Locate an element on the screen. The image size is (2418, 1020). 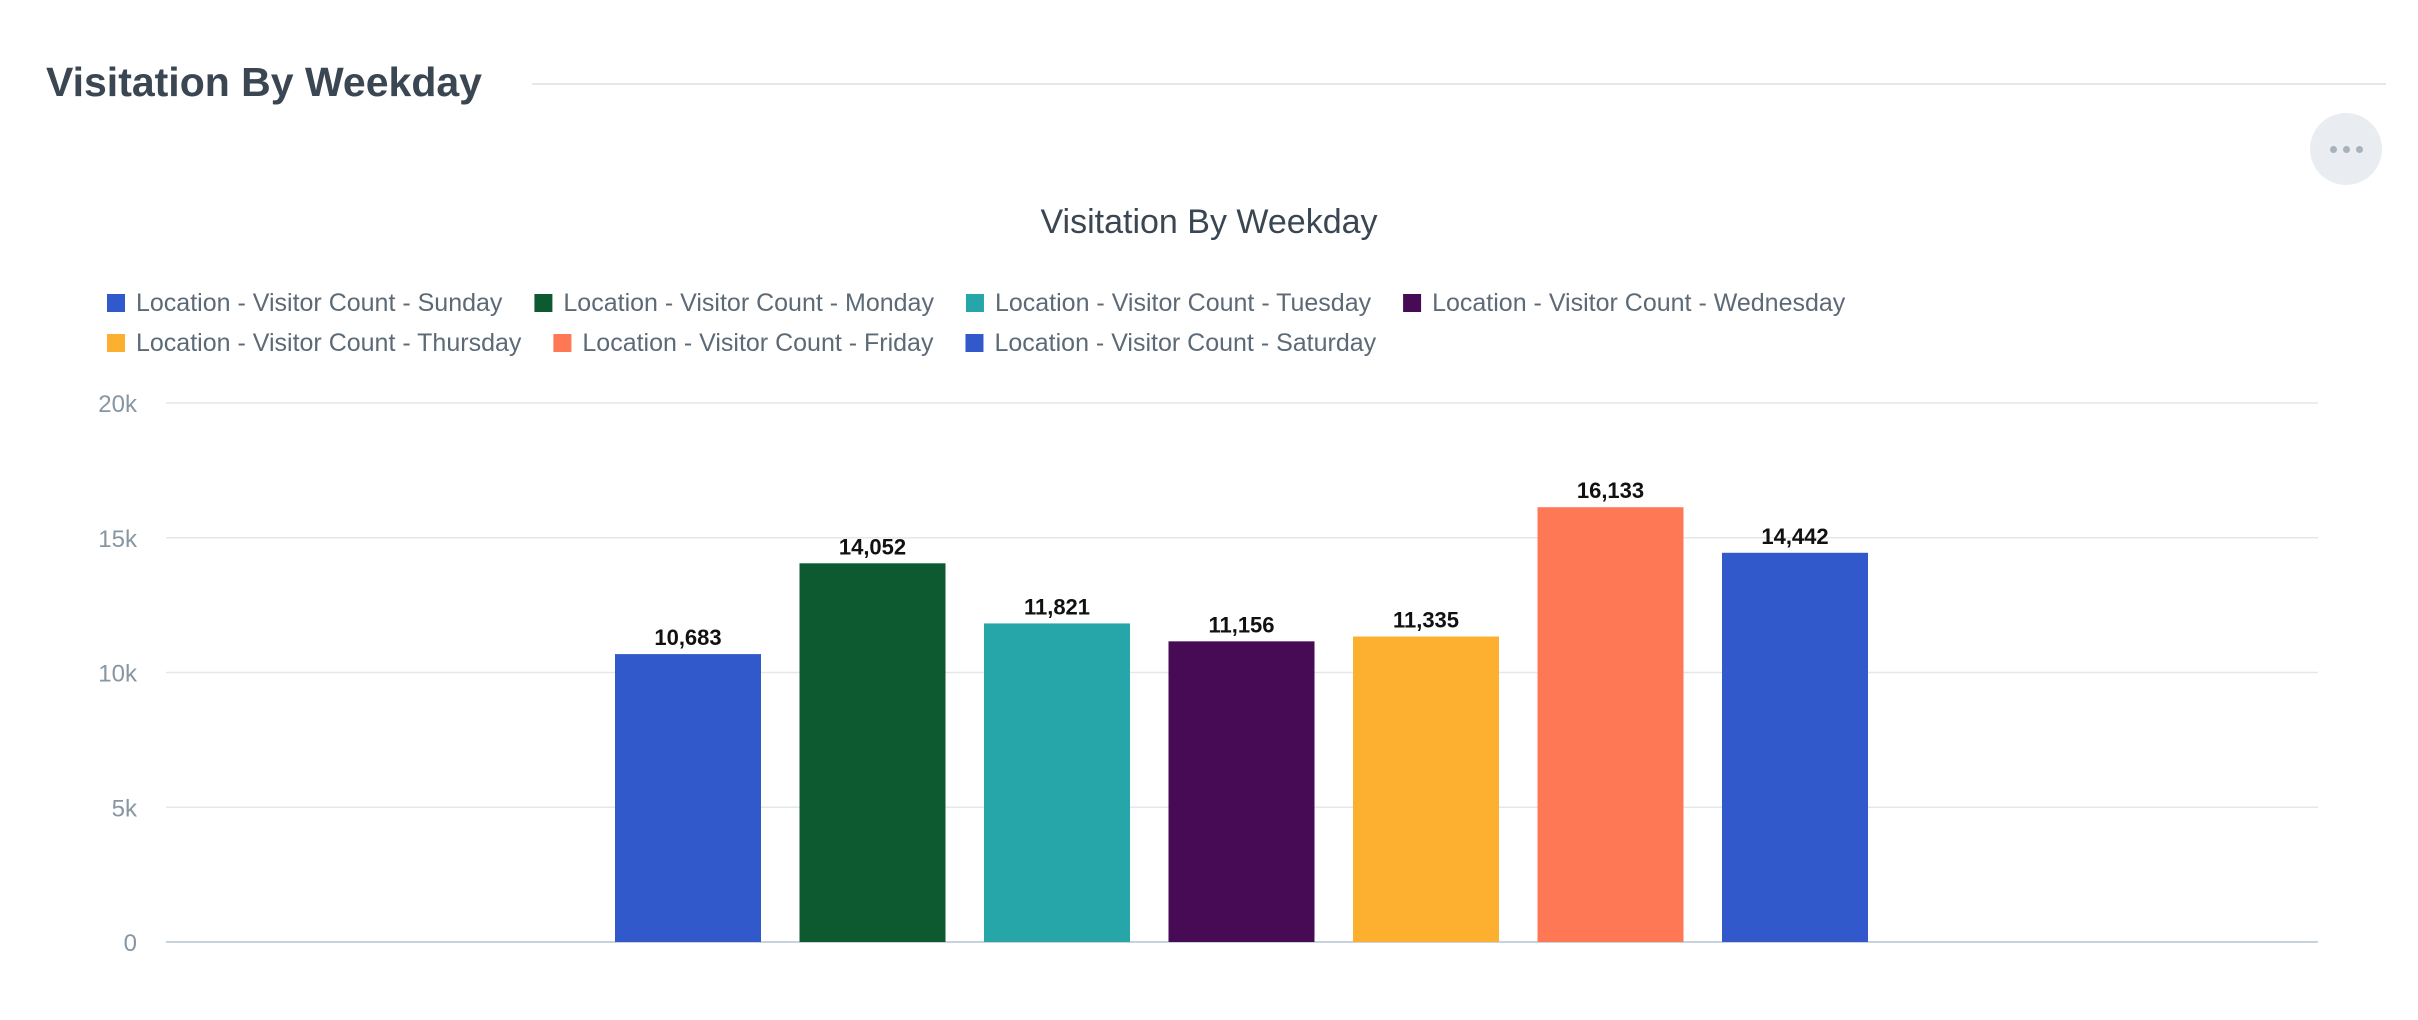
section-title: Visitation By Weekday is located at coordinates (264, 81).